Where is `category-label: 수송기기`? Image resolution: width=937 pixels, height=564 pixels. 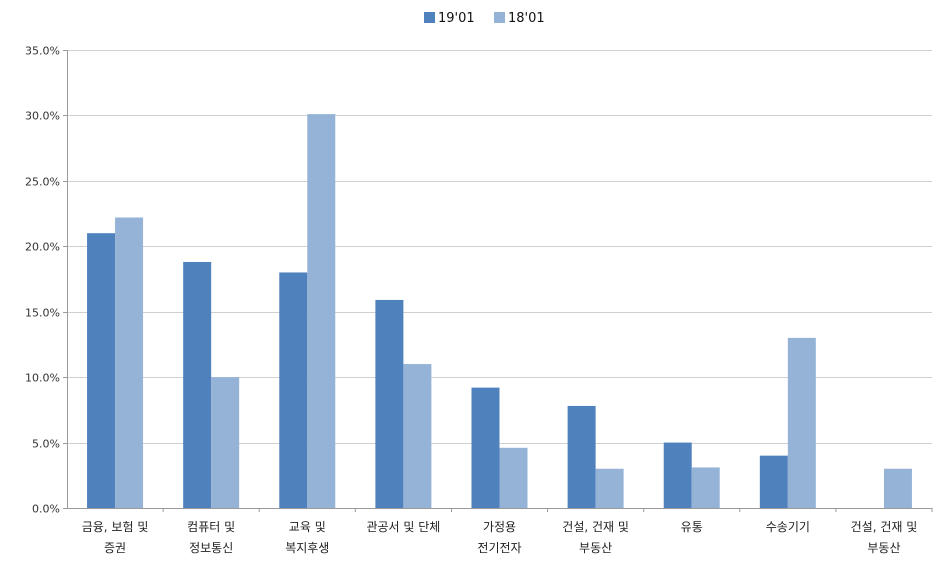 category-label: 수송기기 is located at coordinates (788, 527).